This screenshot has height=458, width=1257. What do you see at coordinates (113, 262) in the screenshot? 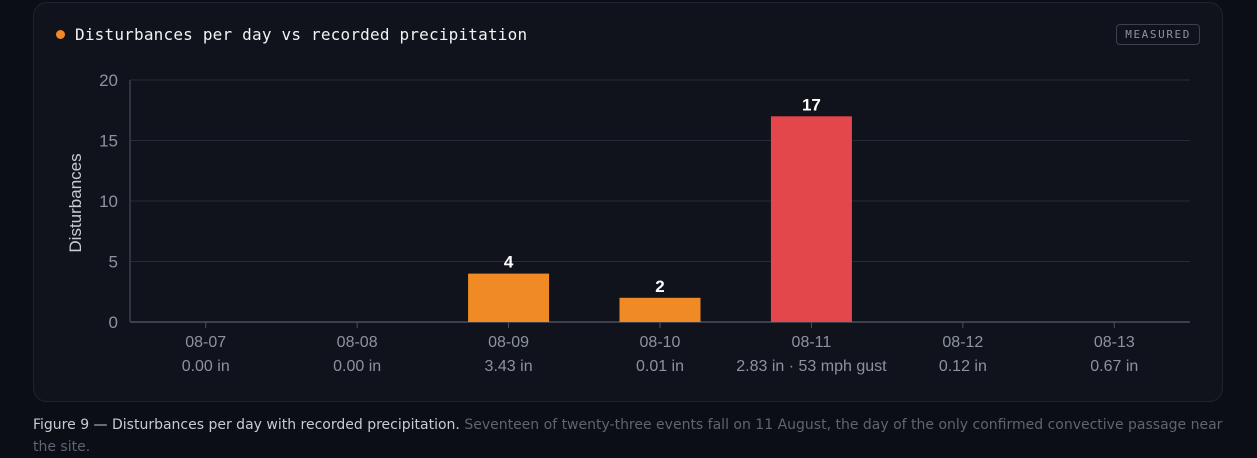
I see `y-tick-label: 5` at bounding box center [113, 262].